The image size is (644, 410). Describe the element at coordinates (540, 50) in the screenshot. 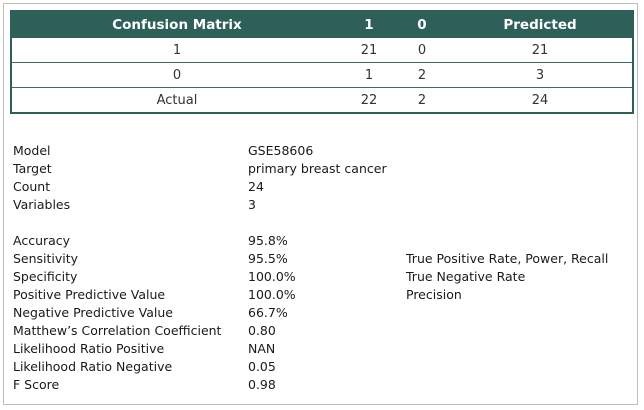

I see `row-total: 21` at that location.